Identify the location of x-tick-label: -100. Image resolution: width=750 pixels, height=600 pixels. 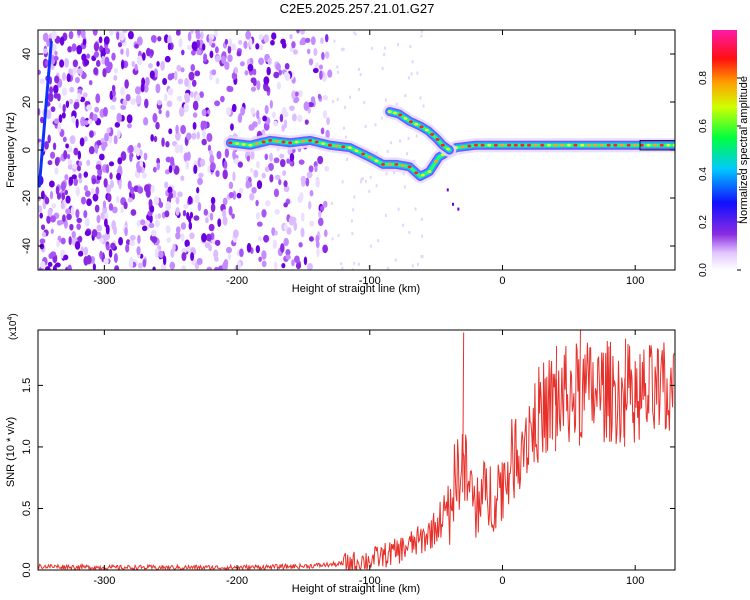
(370, 281).